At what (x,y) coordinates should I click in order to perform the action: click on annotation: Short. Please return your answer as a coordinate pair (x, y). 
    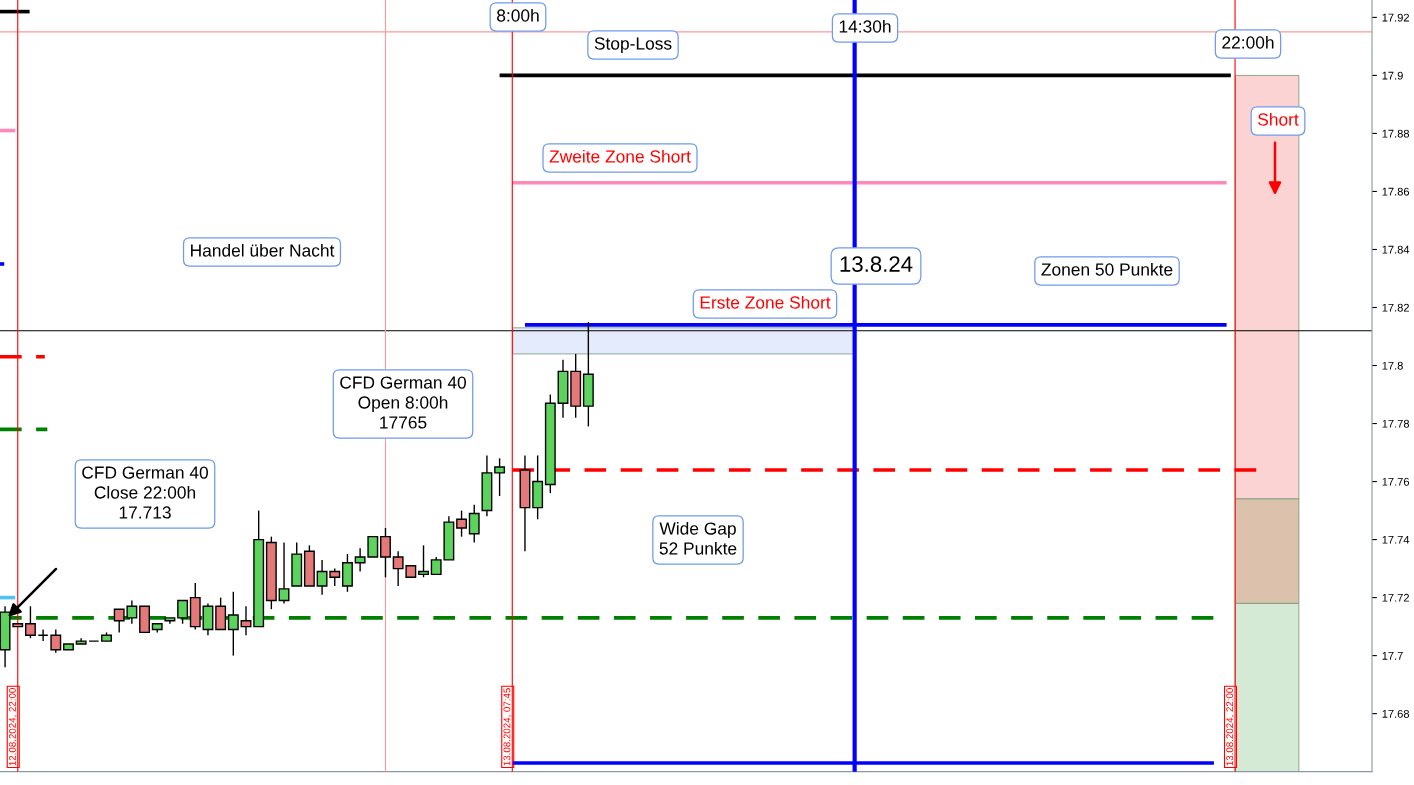
    Looking at the image, I should click on (1278, 119).